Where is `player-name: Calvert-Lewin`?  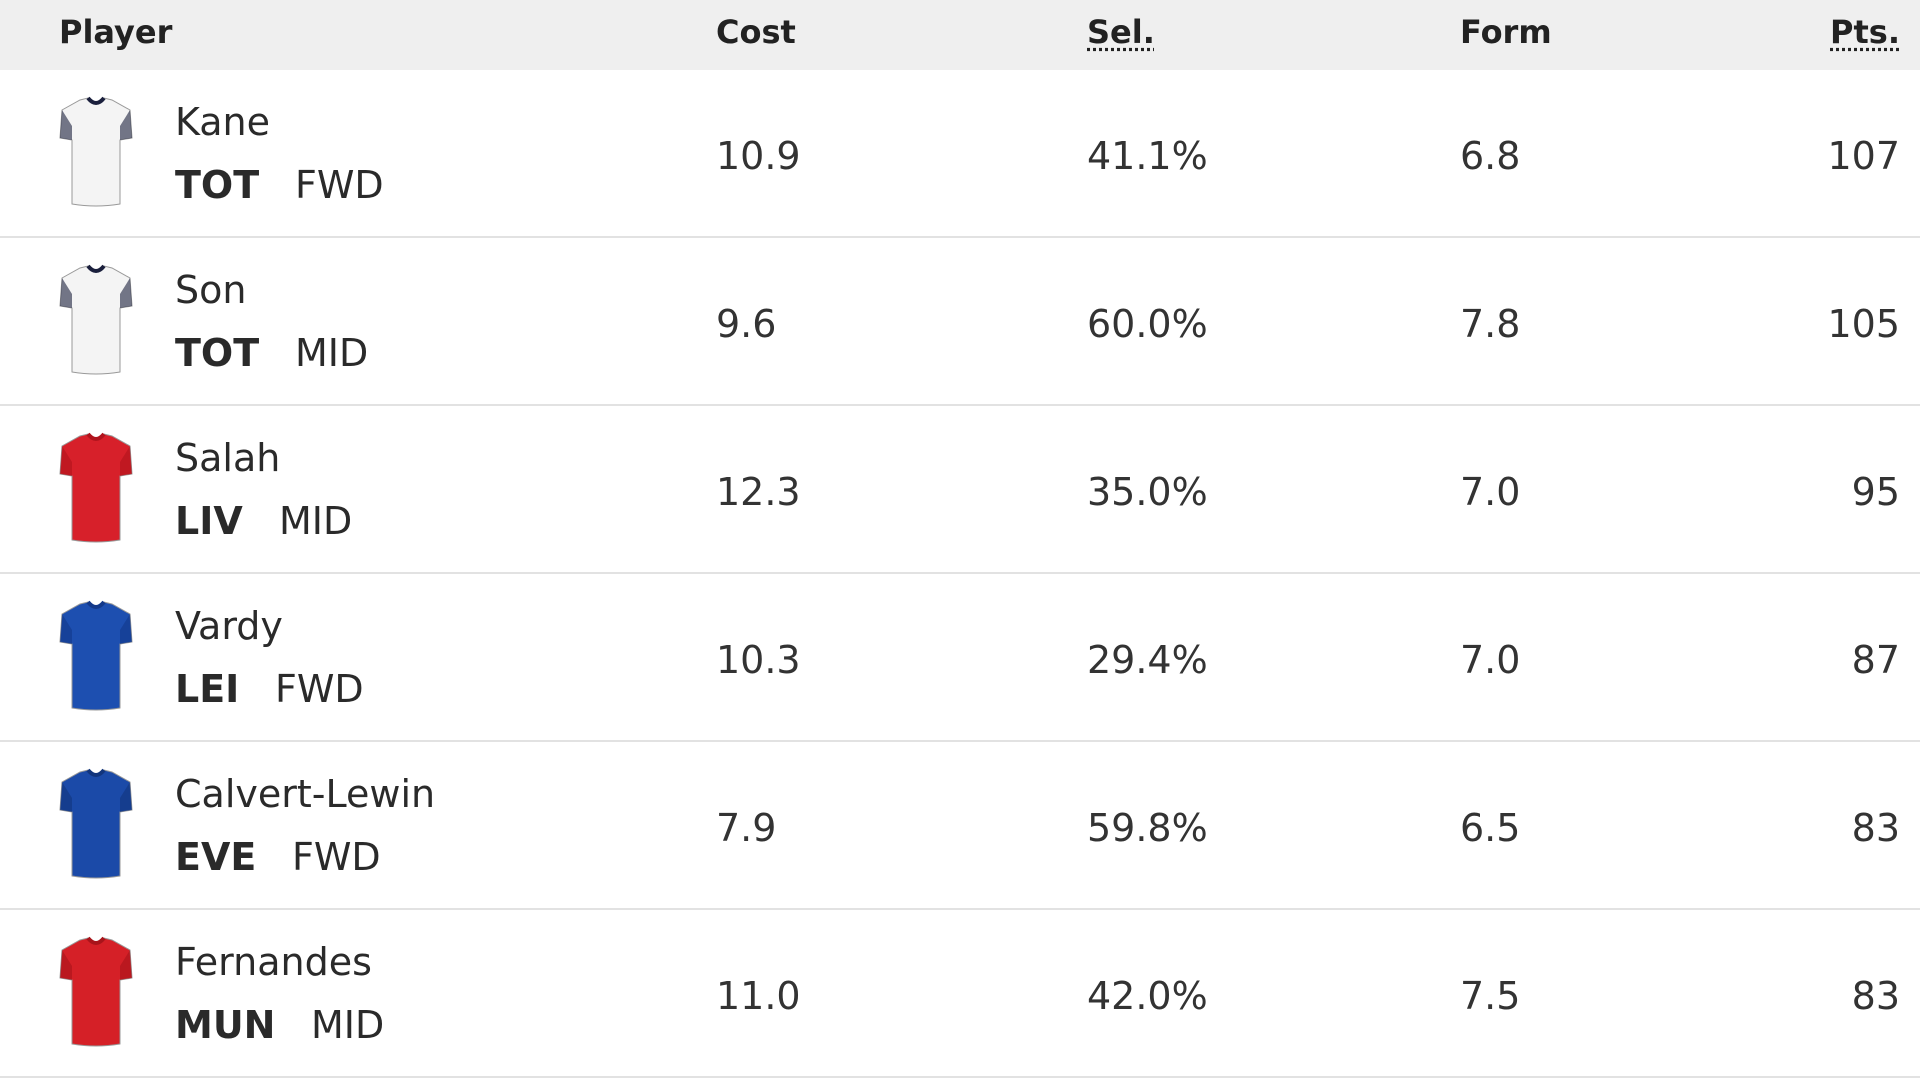
player-name: Calvert-Lewin is located at coordinates (305, 794).